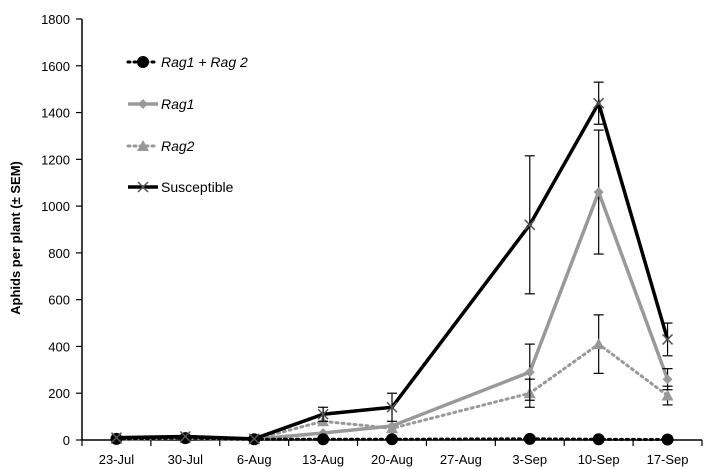 The image size is (715, 469). Describe the element at coordinates (204, 62) in the screenshot. I see `legend-label: Rag1 + Rag 2` at that location.